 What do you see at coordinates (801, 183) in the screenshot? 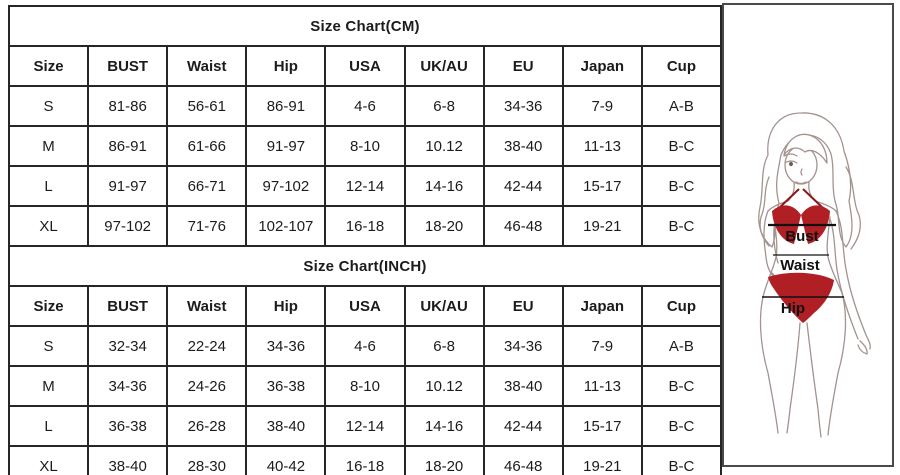
I see `mouth` at bounding box center [801, 183].